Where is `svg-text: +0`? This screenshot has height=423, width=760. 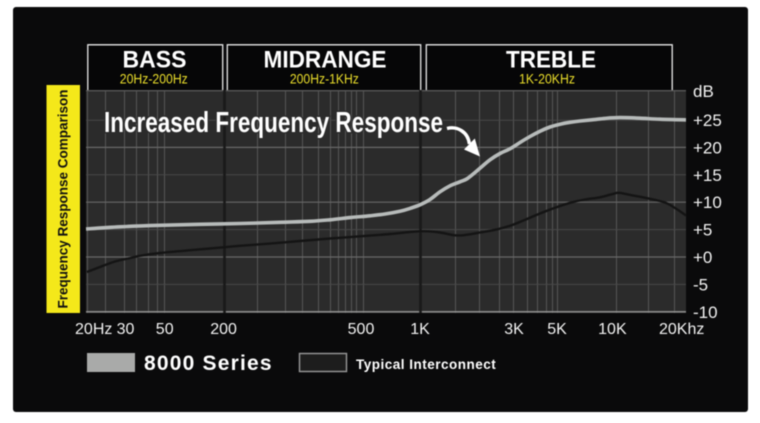
svg-text: +0 is located at coordinates (702, 257).